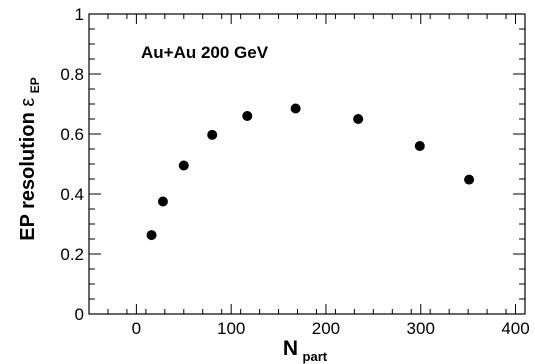  What do you see at coordinates (72, 194) in the screenshot?
I see `y-tick-label: 0.4` at bounding box center [72, 194].